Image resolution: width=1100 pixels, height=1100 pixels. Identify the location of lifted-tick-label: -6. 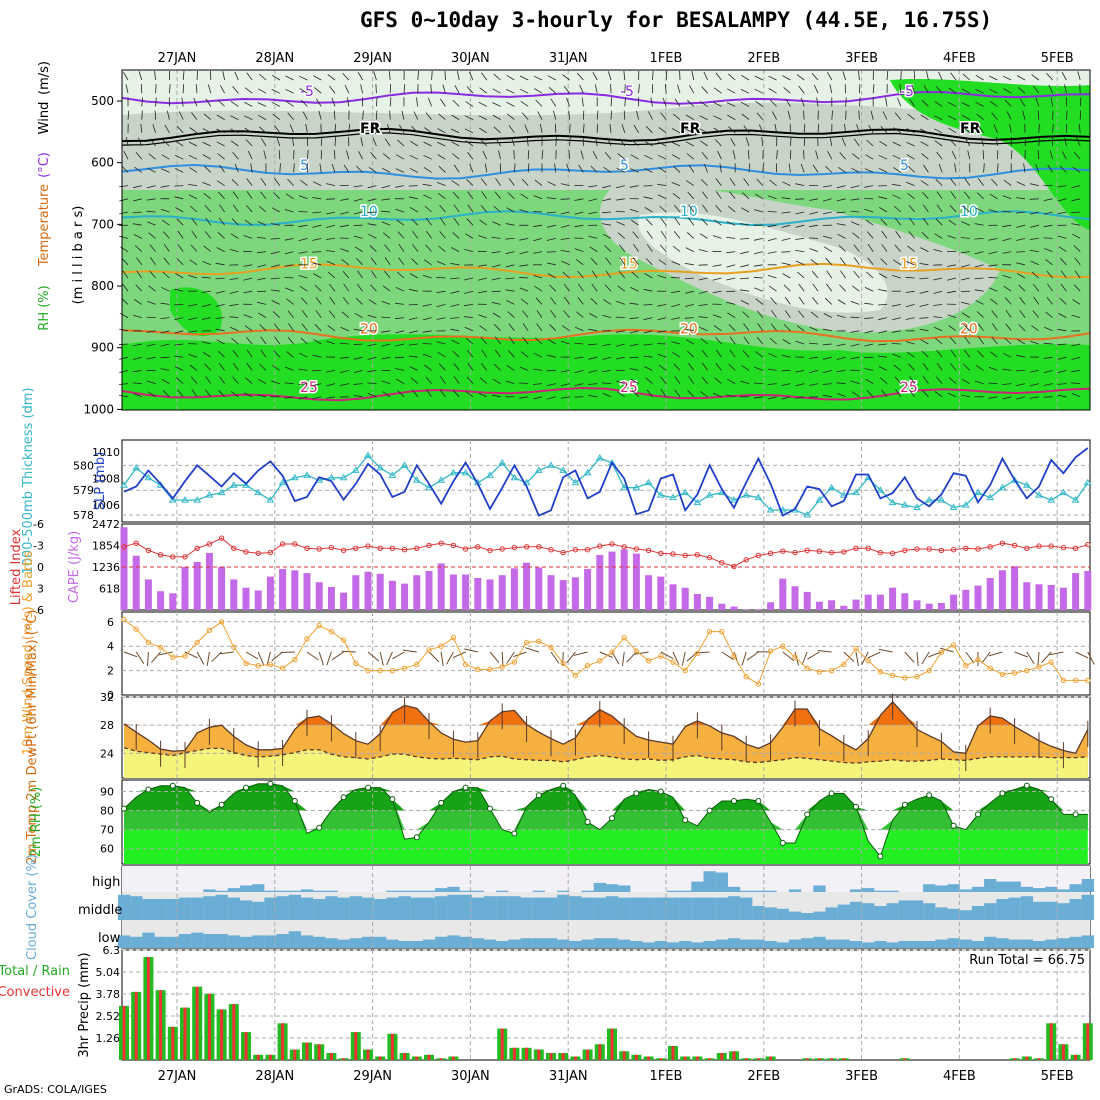
(38, 524).